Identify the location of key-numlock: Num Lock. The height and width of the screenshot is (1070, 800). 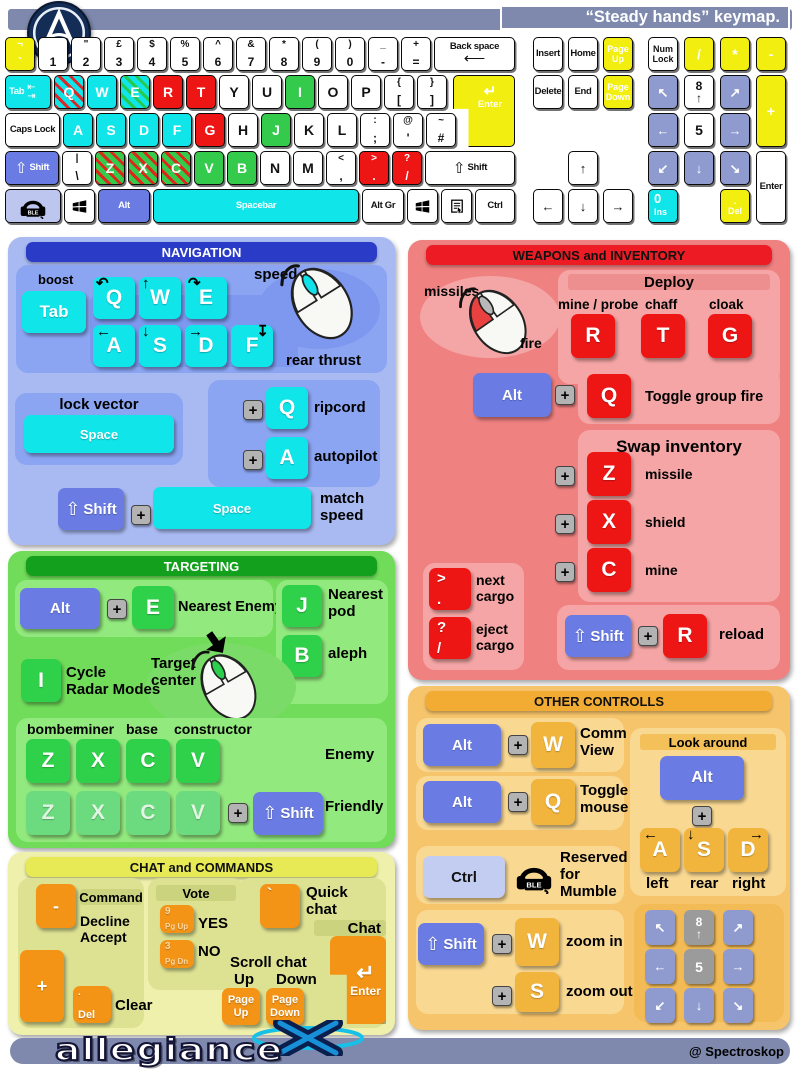
(663, 54).